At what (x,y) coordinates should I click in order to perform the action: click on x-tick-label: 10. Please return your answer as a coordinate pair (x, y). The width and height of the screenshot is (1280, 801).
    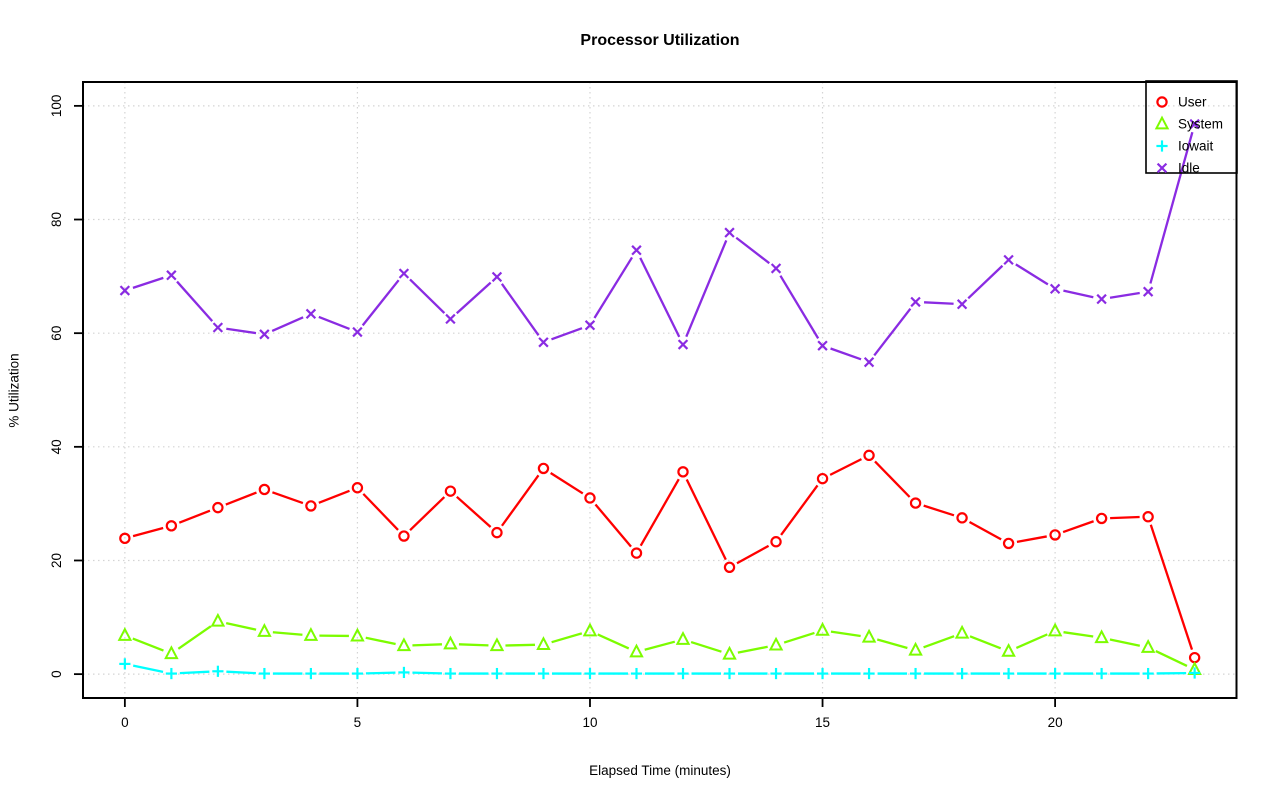
    Looking at the image, I should click on (589, 722).